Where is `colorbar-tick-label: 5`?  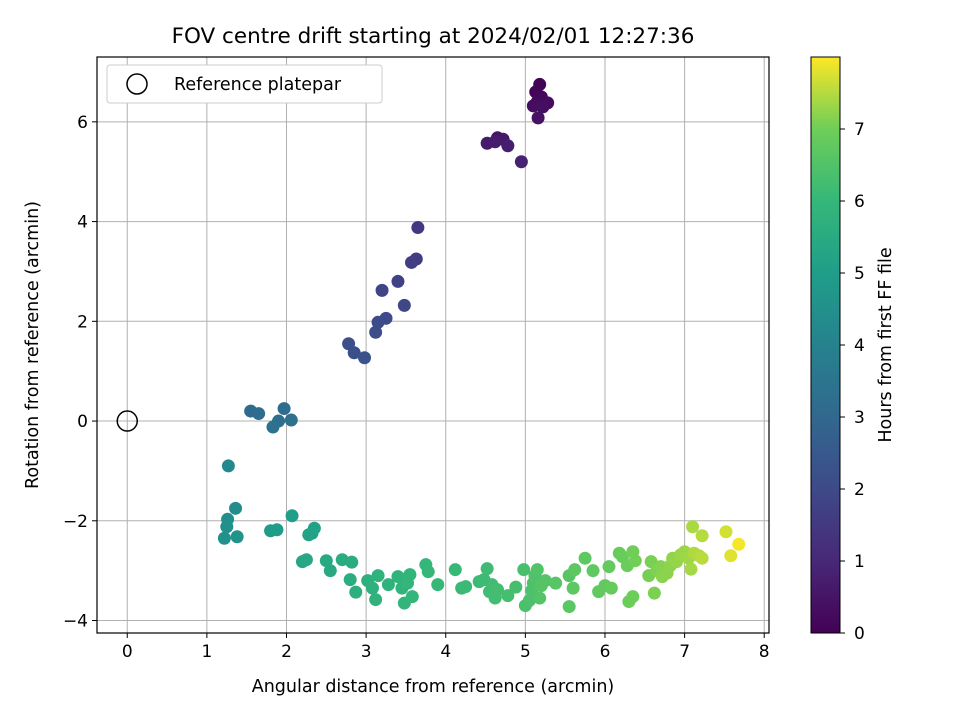
colorbar-tick-label: 5 is located at coordinates (859, 274).